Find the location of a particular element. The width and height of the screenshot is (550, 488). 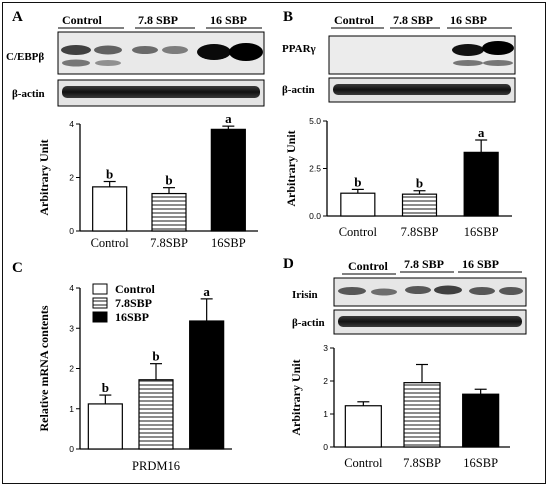

chart-c-ytick-label: 4 is located at coordinates (71, 288).